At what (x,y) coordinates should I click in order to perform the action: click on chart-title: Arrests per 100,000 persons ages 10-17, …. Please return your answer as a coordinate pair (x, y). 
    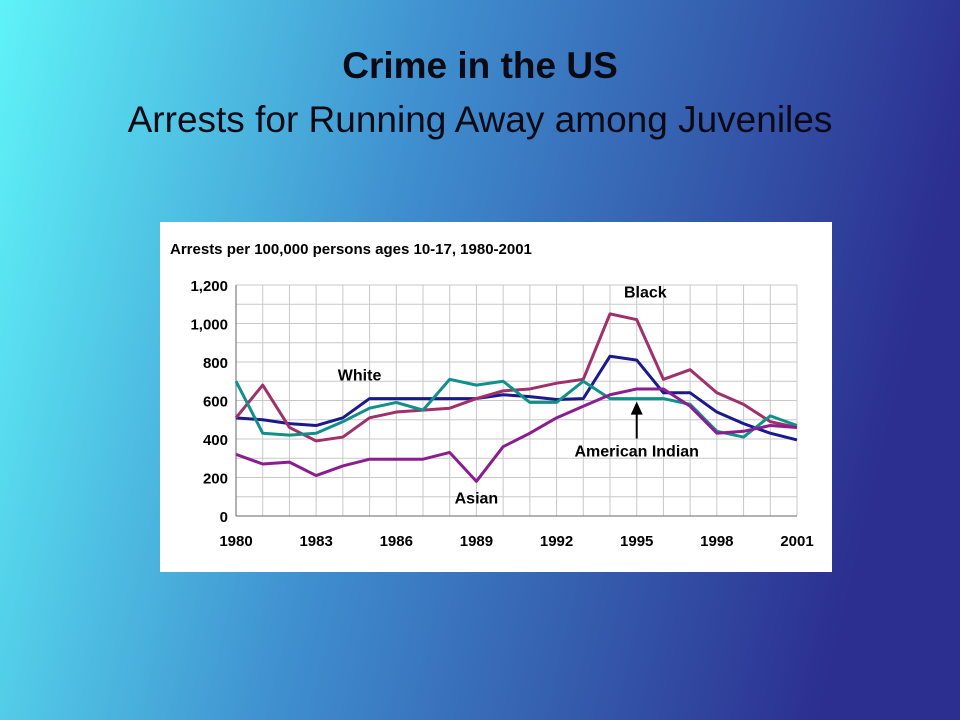
    Looking at the image, I should click on (351, 249).